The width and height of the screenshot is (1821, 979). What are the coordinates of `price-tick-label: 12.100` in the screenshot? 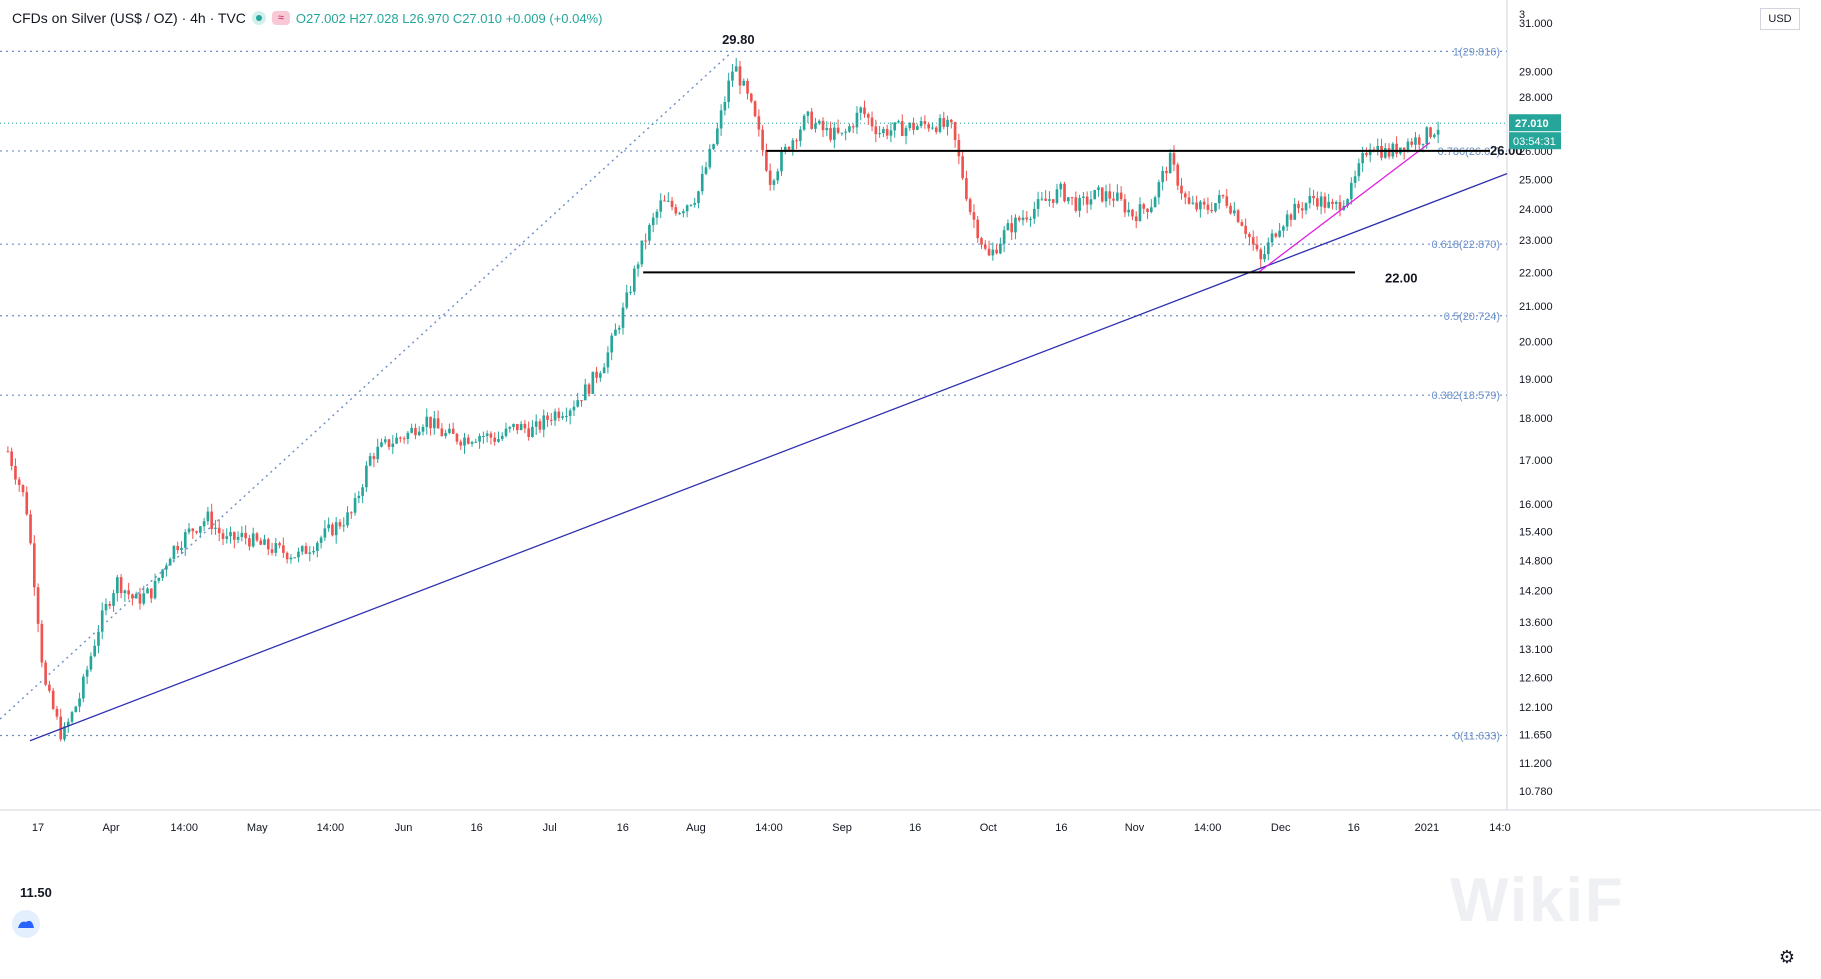 It's located at (1536, 708).